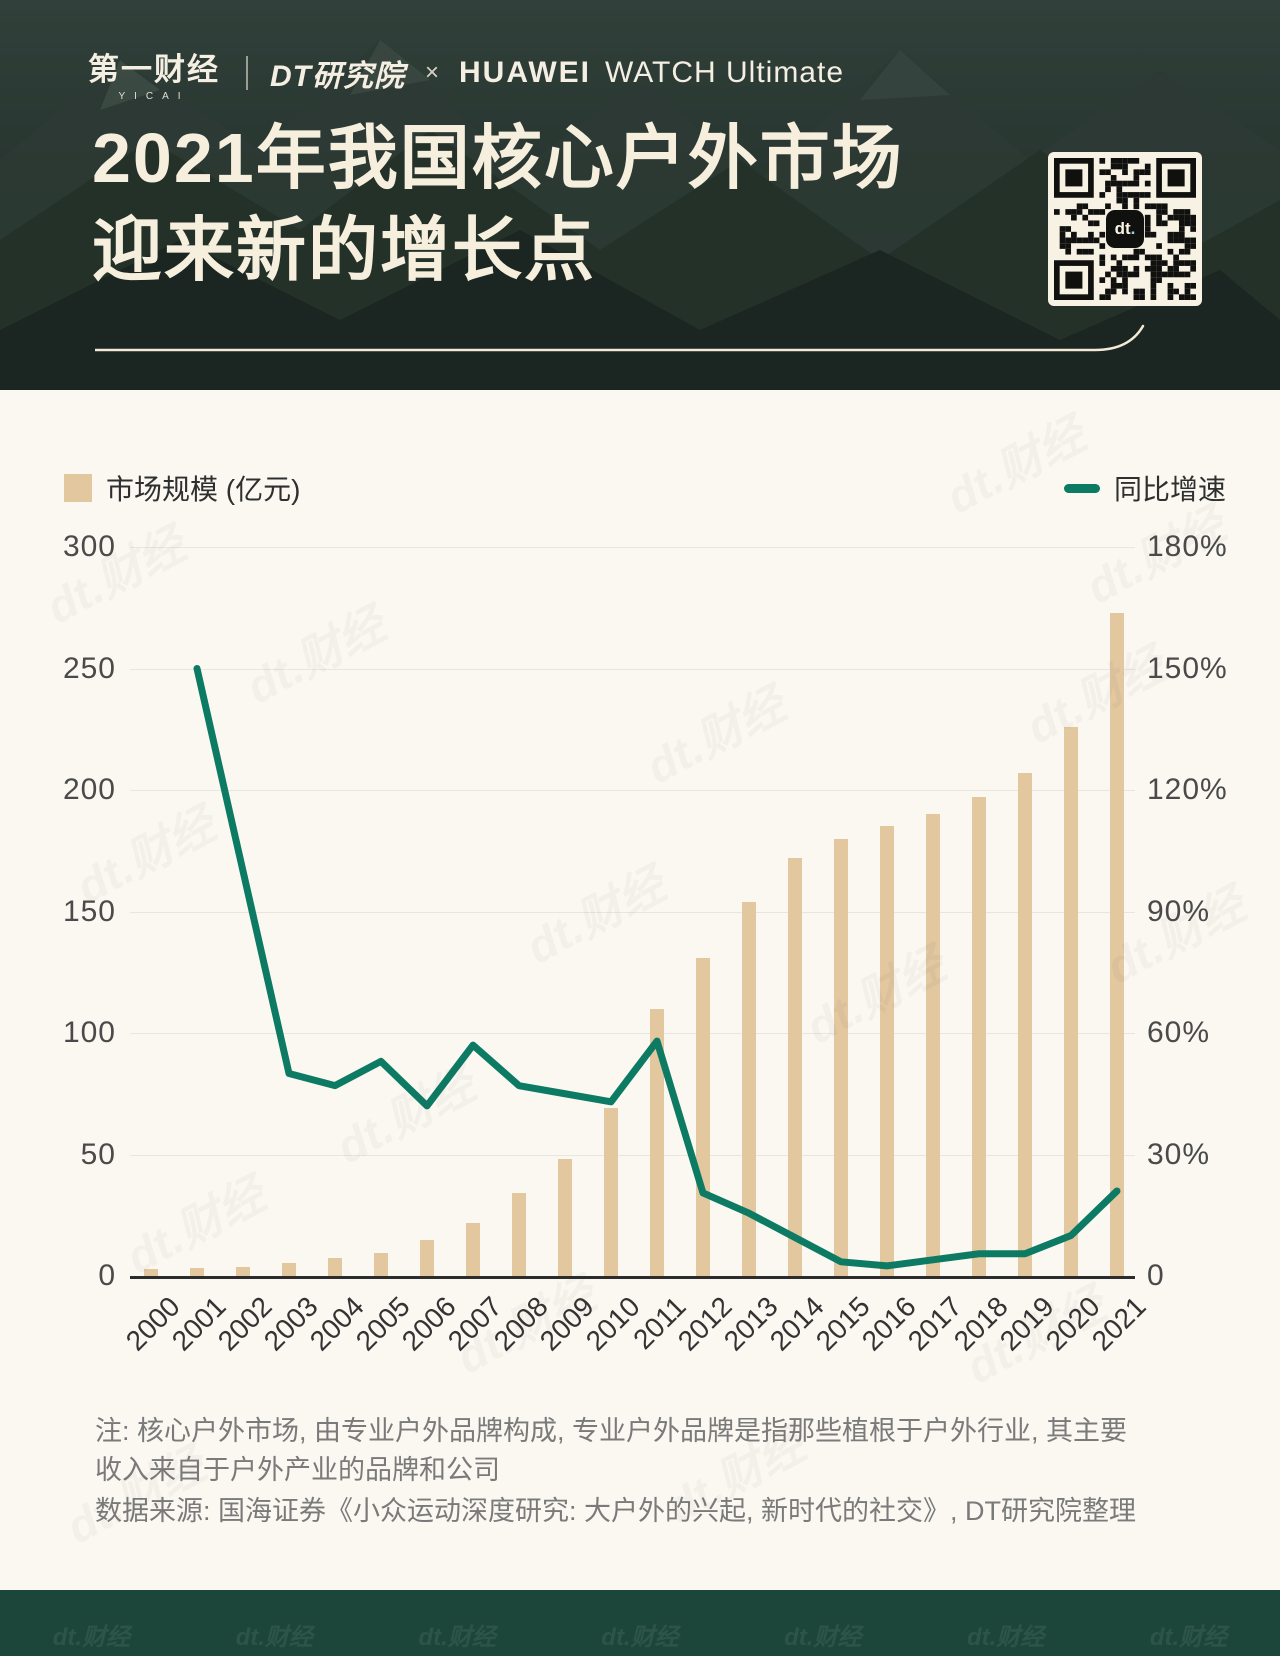 The image size is (1280, 1656). Describe the element at coordinates (297, 1470) in the screenshot. I see `footnote-line-2: 收入来自于户外产业的品牌和公司` at that location.